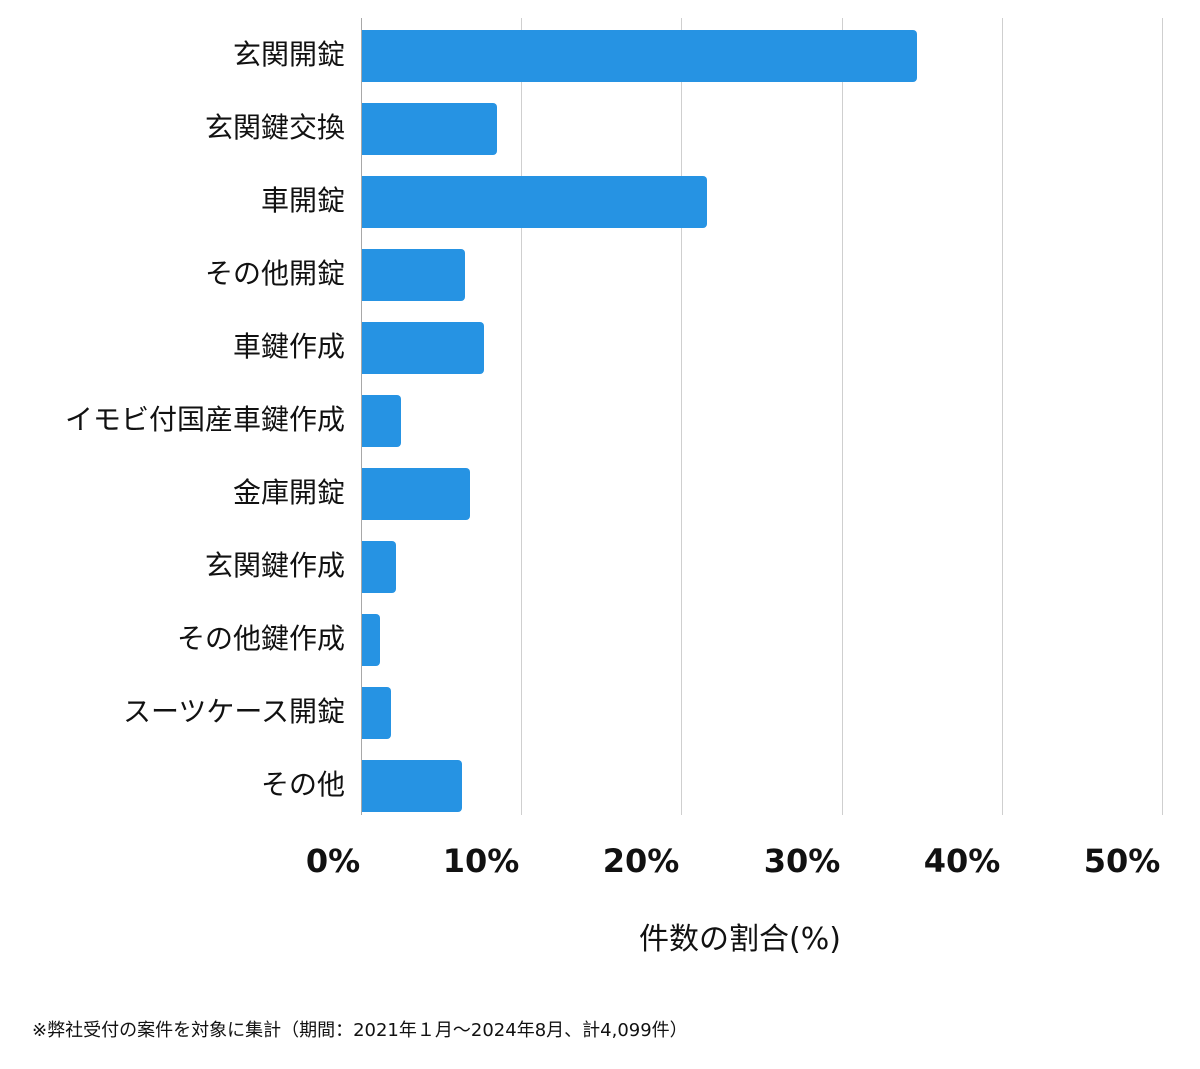 Image resolution: width=1200 pixels, height=1069 pixels. What do you see at coordinates (802, 861) in the screenshot?
I see `x-tick-30: 30%` at bounding box center [802, 861].